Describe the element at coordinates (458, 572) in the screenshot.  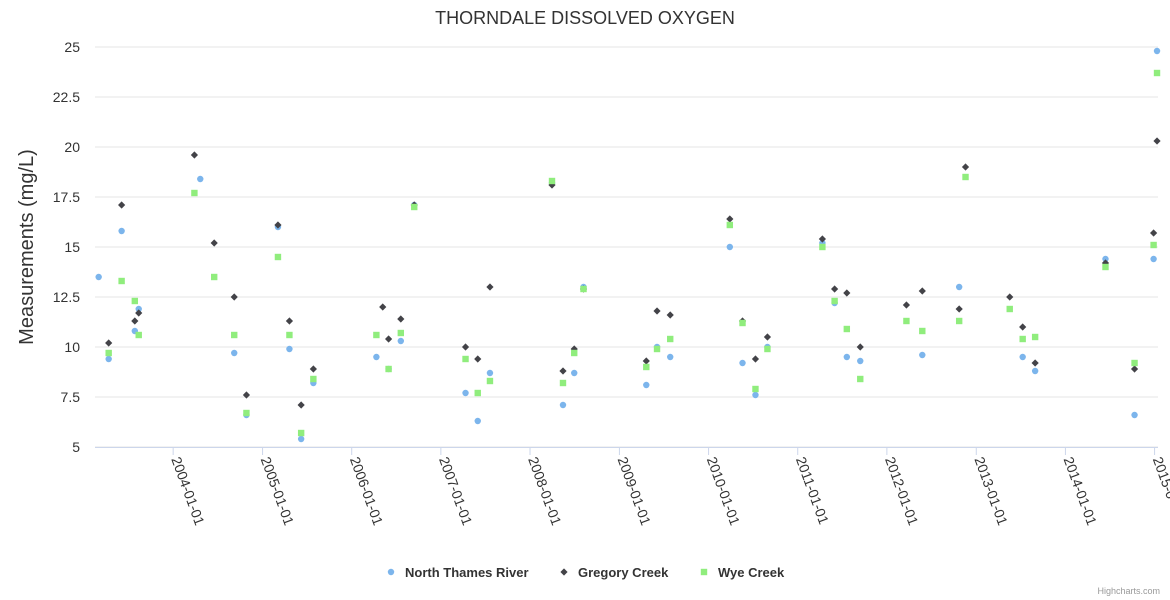
I see `legend-item: North Thames River` at that location.